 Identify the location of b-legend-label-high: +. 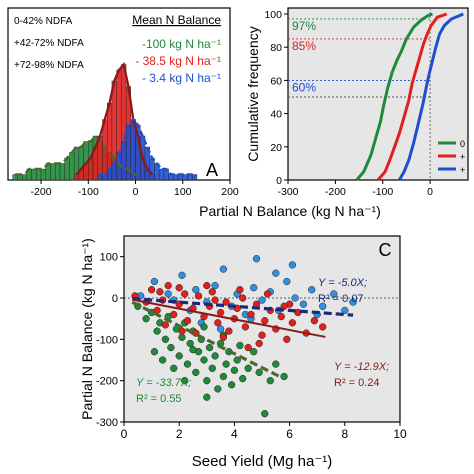
(462, 170).